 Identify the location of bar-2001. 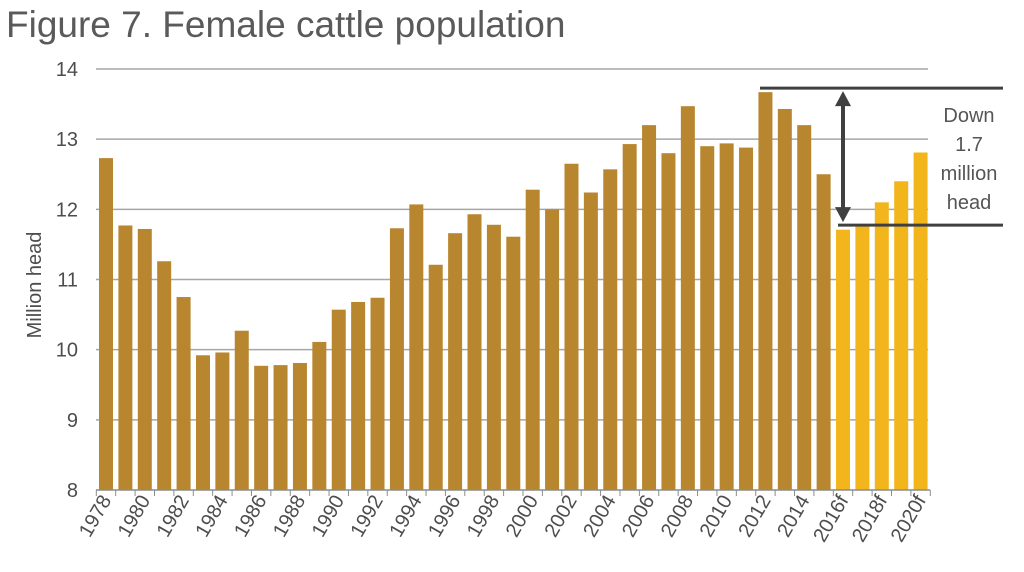
(552, 350).